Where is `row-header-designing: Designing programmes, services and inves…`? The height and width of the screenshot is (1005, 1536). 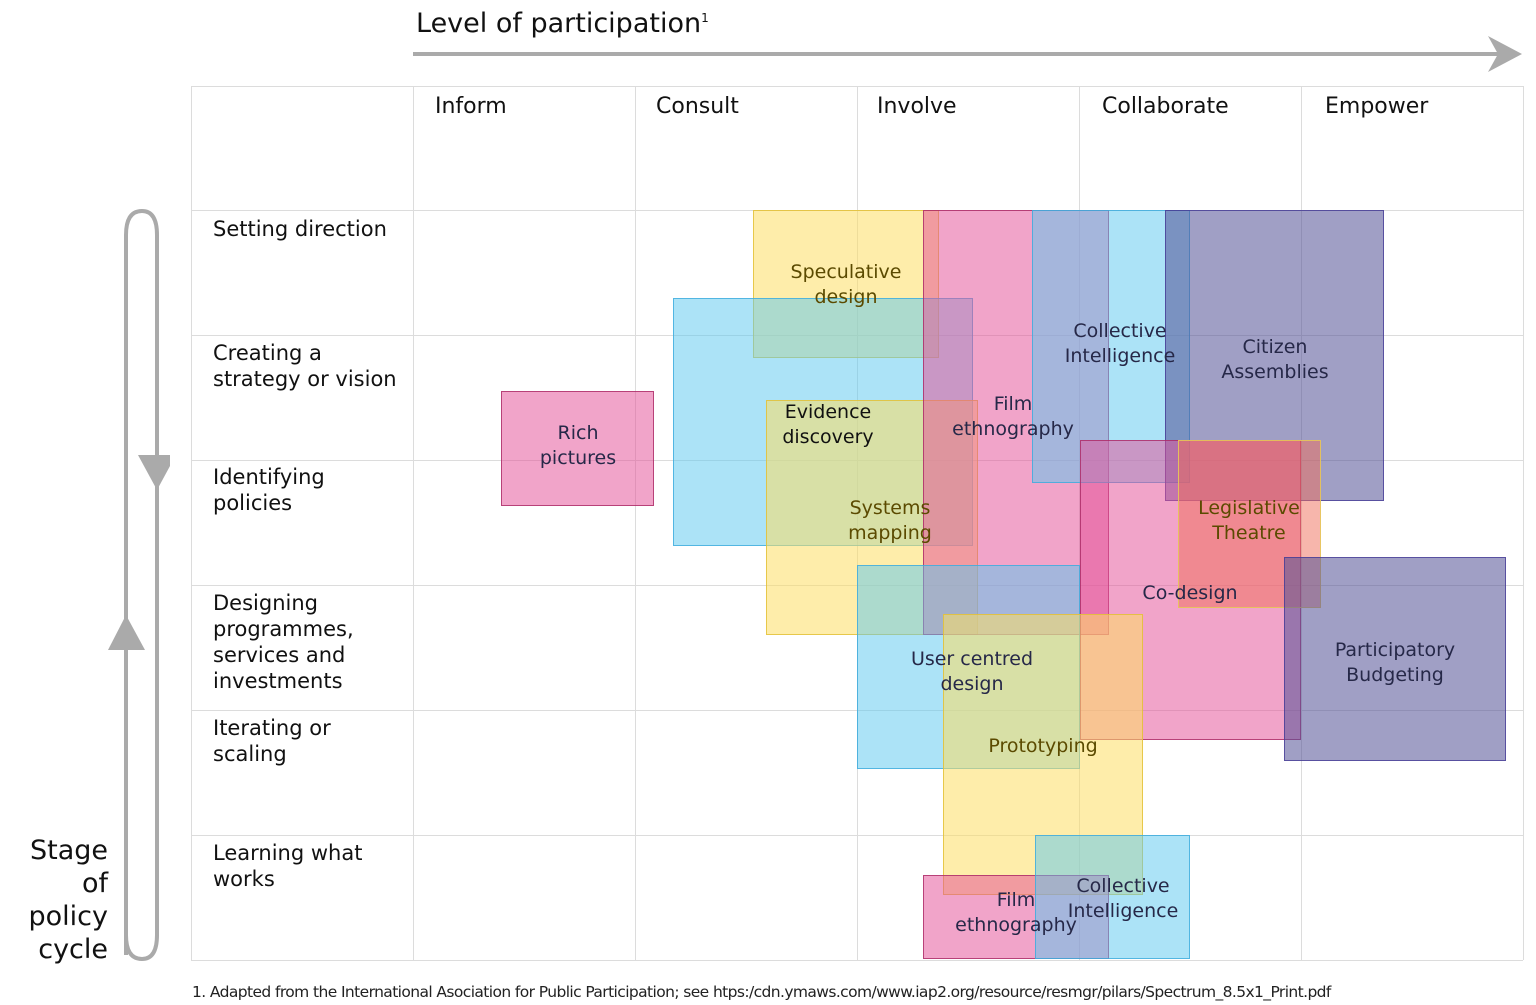 row-header-designing: Designing programmes, services and inves… is located at coordinates (283, 642).